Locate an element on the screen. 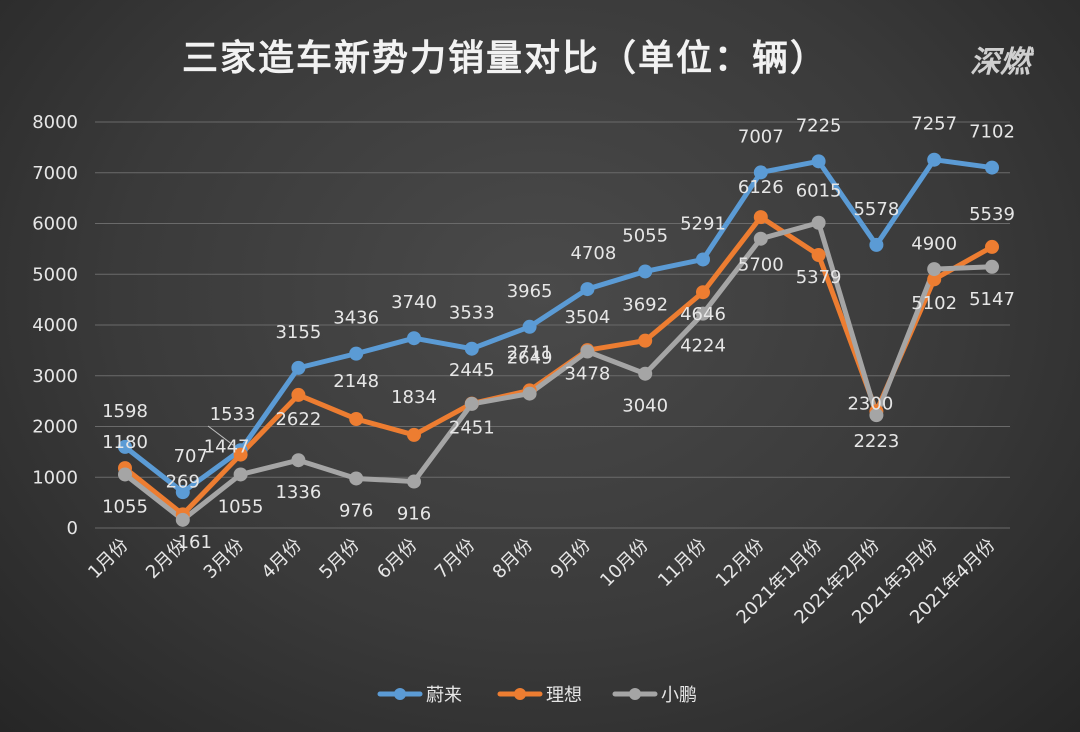 This screenshot has height=732, width=1080. y-tick-label: 7000 is located at coordinates (55, 173).